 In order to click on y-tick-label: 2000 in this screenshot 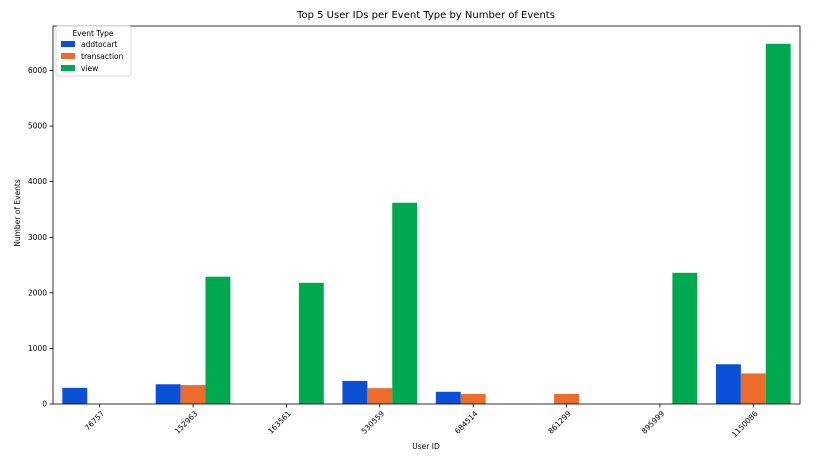, I will do `click(37, 292)`.